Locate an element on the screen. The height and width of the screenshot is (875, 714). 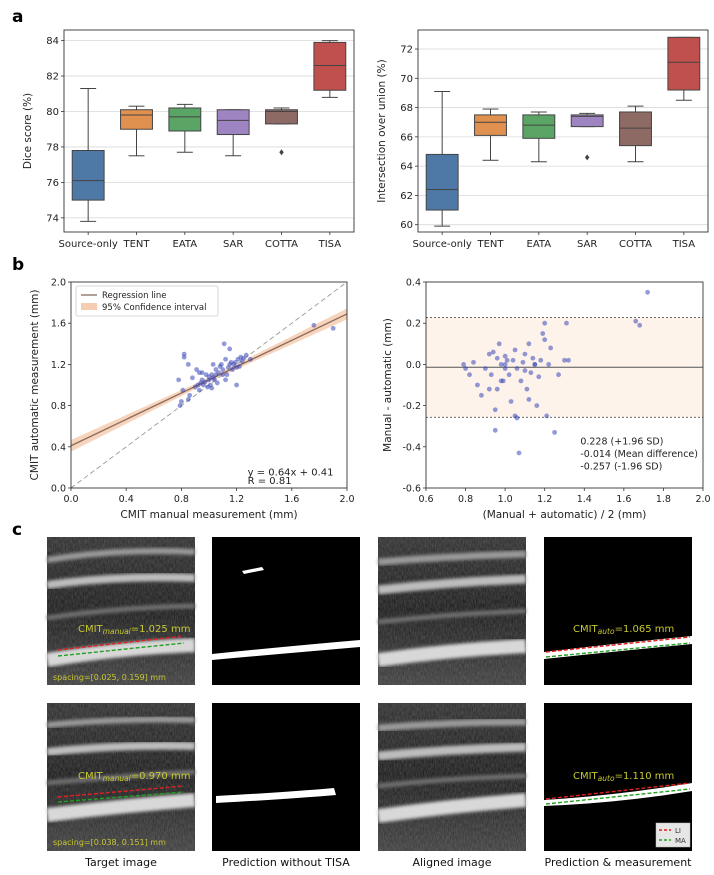
legend-regression-label: Regression line is located at coordinates (134, 296).